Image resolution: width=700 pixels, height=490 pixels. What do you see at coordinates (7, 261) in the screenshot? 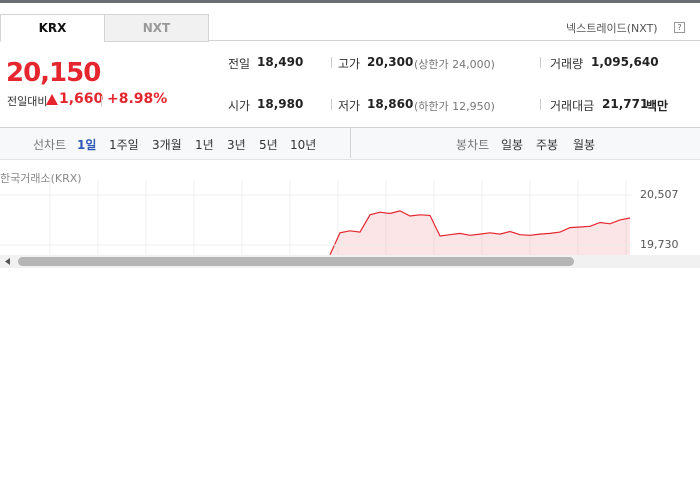
I see `scroll-left` at bounding box center [7, 261].